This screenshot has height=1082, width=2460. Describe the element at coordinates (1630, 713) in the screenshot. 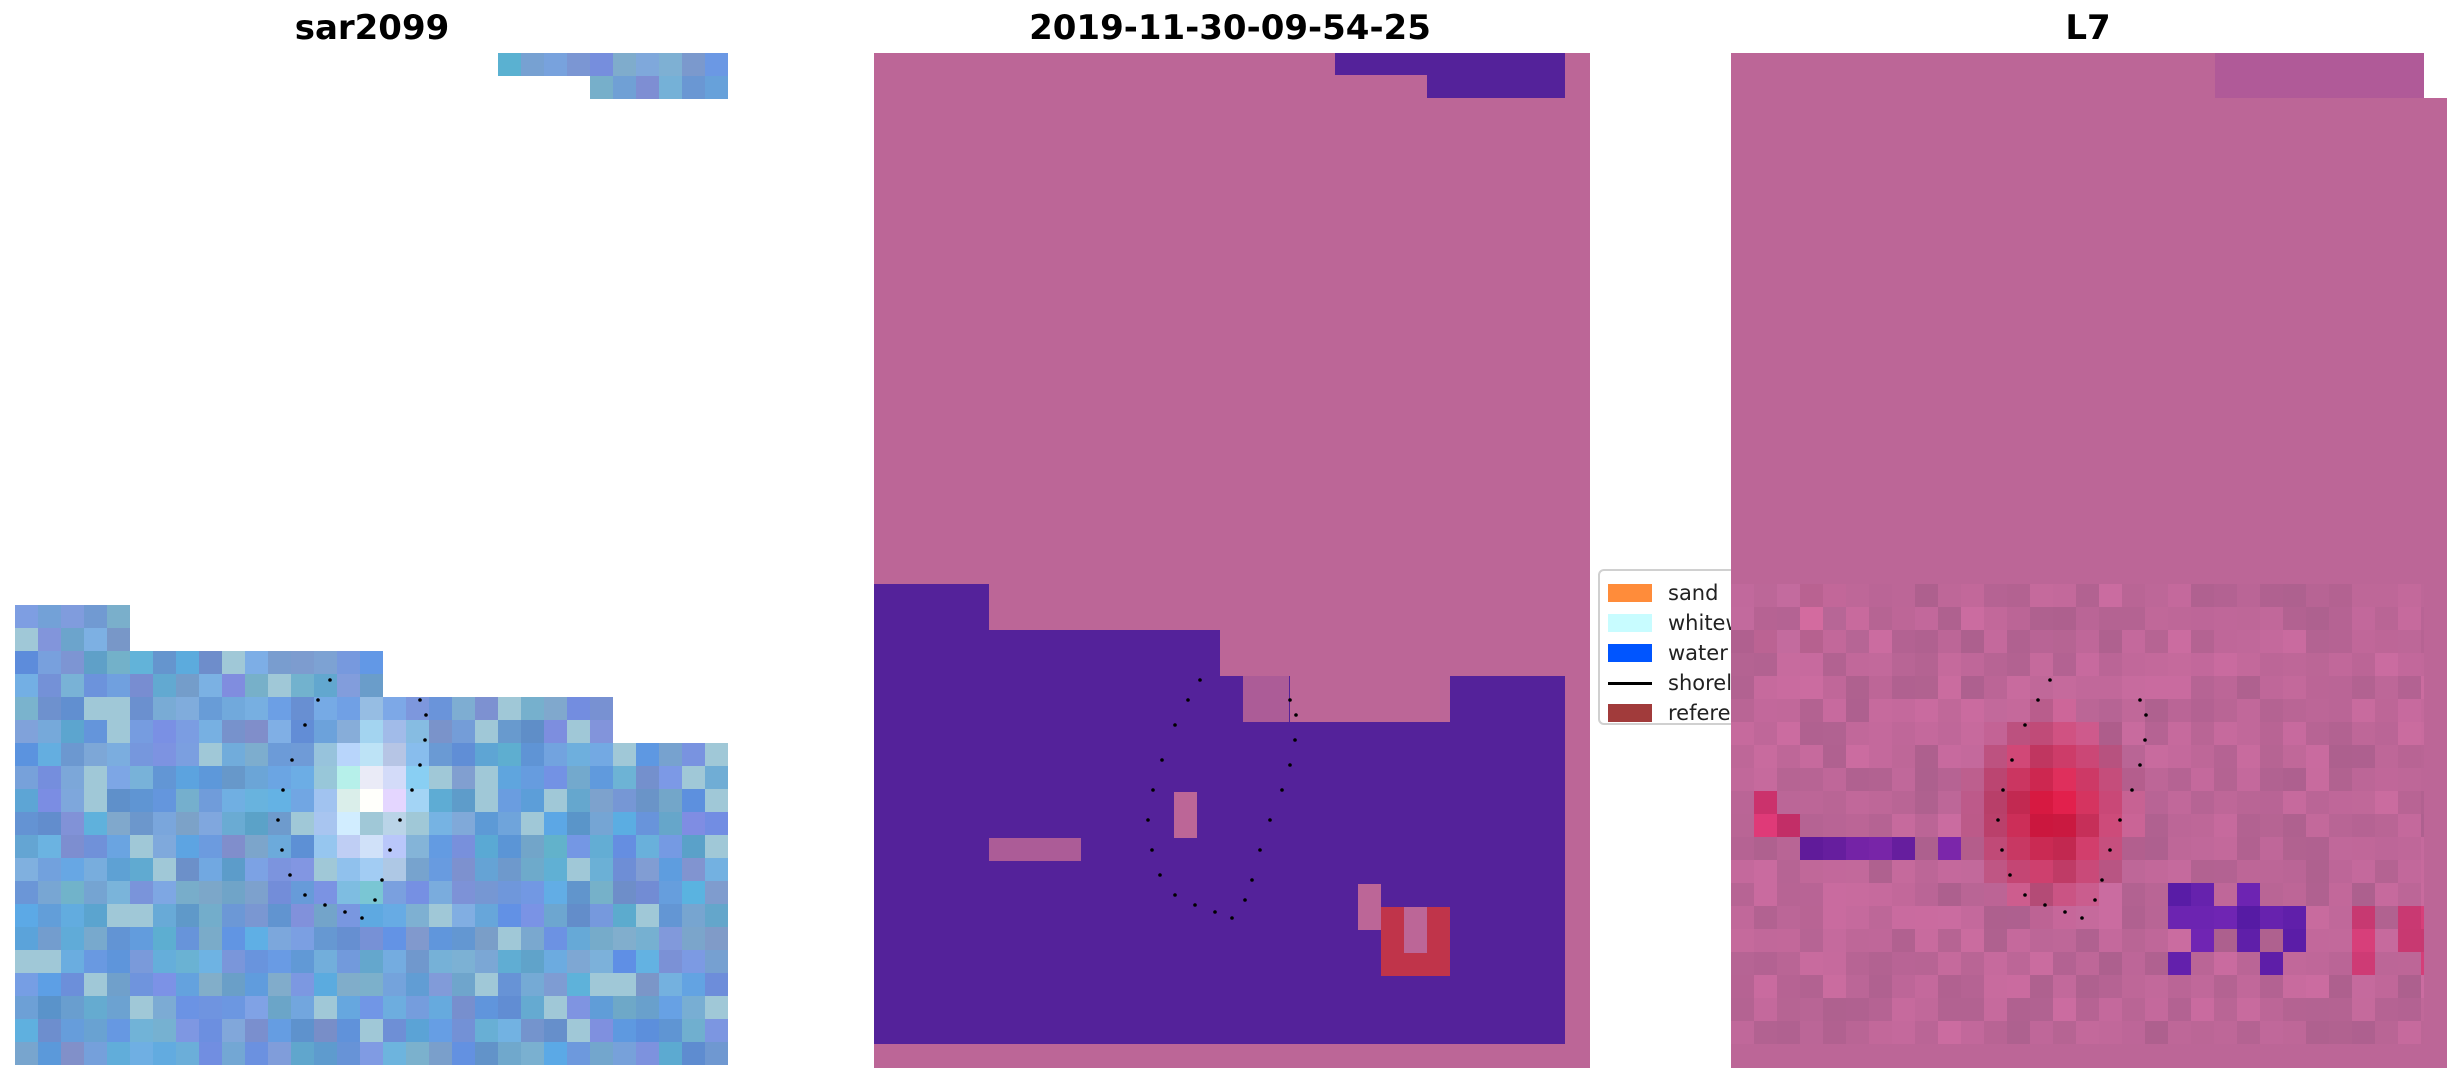

I see `reference-shoreline-swatch` at that location.